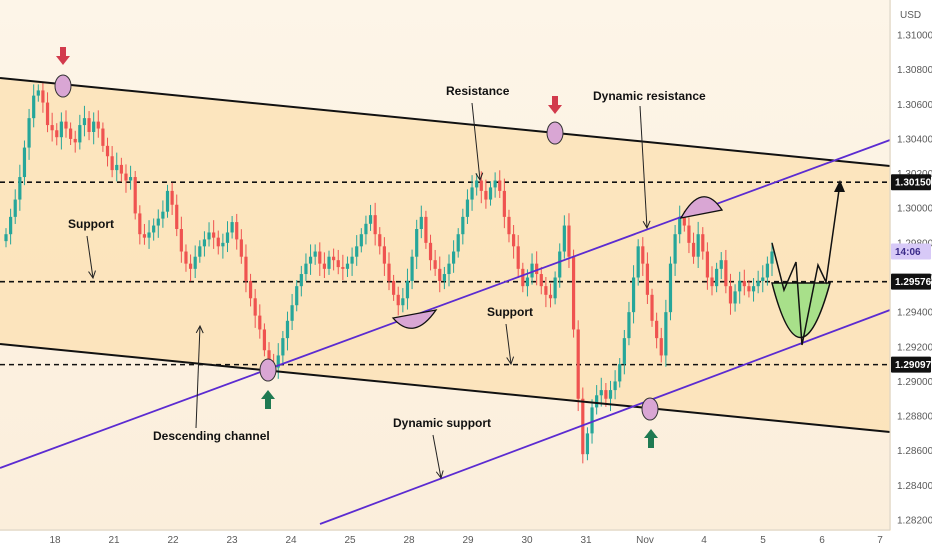 The image size is (932, 550). I want to click on x-tick-label: 21, so click(114, 540).